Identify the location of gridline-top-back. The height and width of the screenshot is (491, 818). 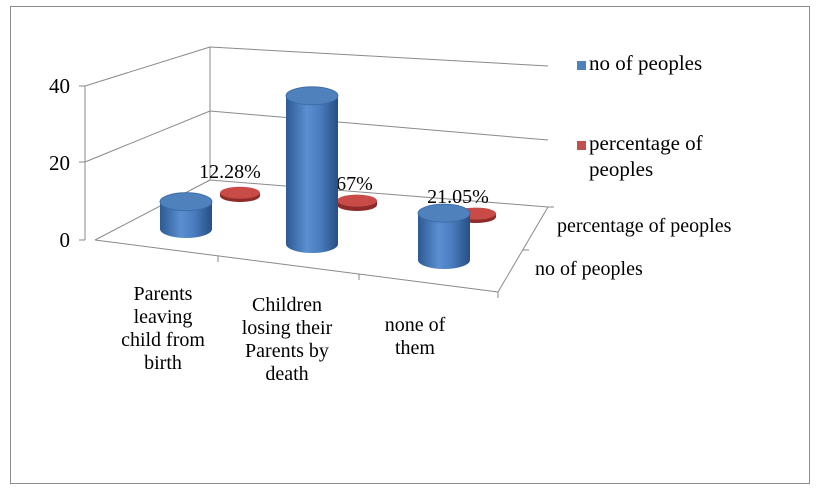
(379, 56).